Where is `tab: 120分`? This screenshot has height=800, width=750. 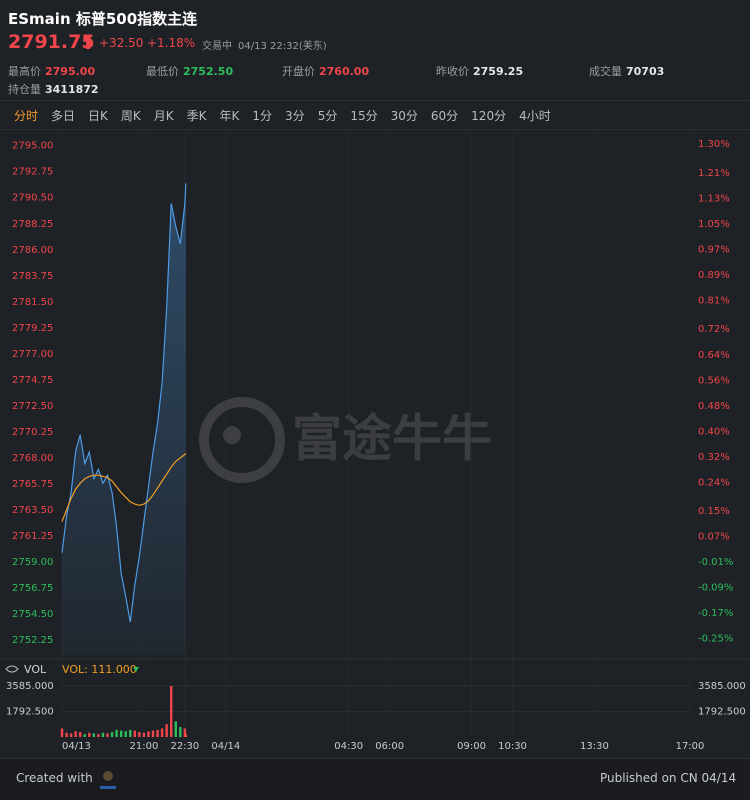
tab: 120分 is located at coordinates (489, 116).